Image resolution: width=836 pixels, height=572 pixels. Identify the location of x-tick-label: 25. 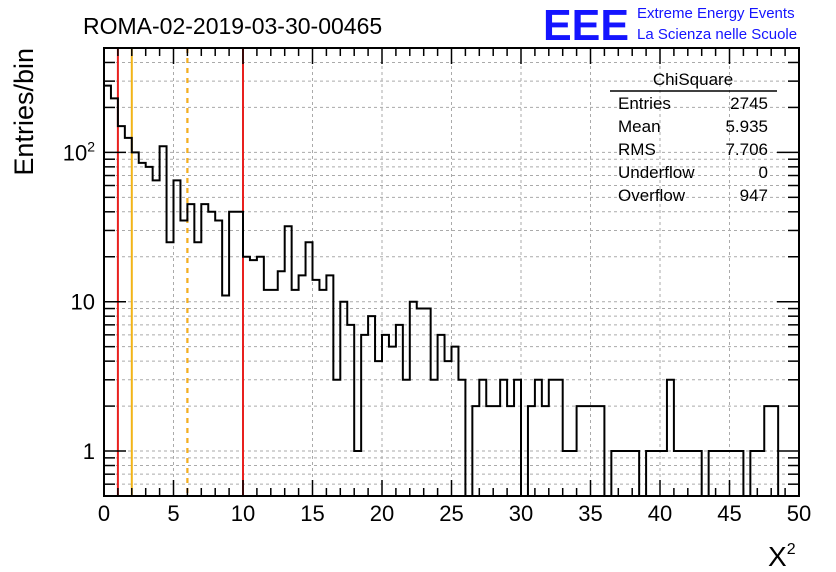
(451, 513).